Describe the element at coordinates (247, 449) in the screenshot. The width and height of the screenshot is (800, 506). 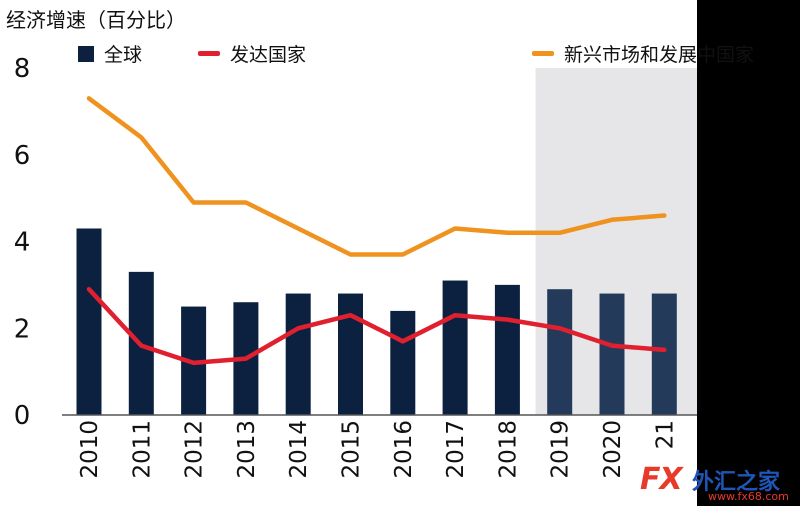
I see `x-tick-label: 2013` at that location.